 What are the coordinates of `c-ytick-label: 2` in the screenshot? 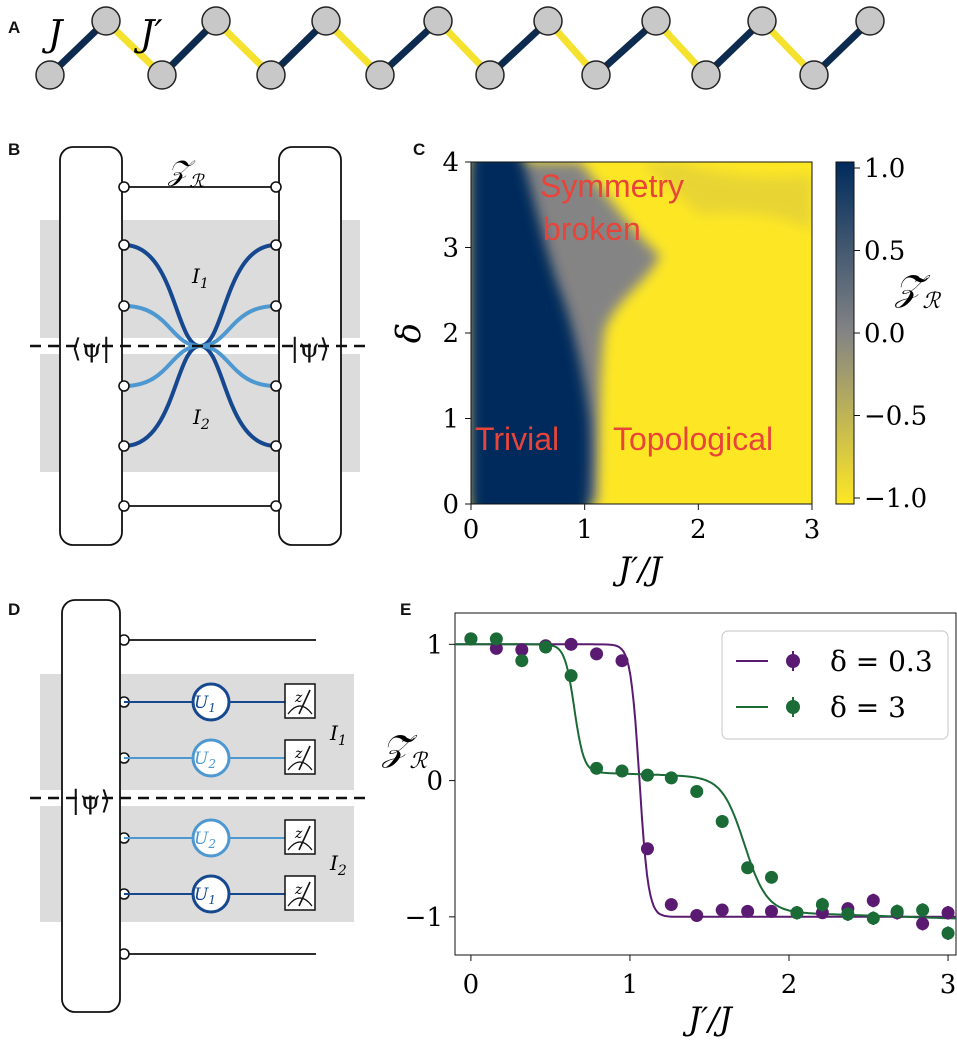 It's located at (450, 334).